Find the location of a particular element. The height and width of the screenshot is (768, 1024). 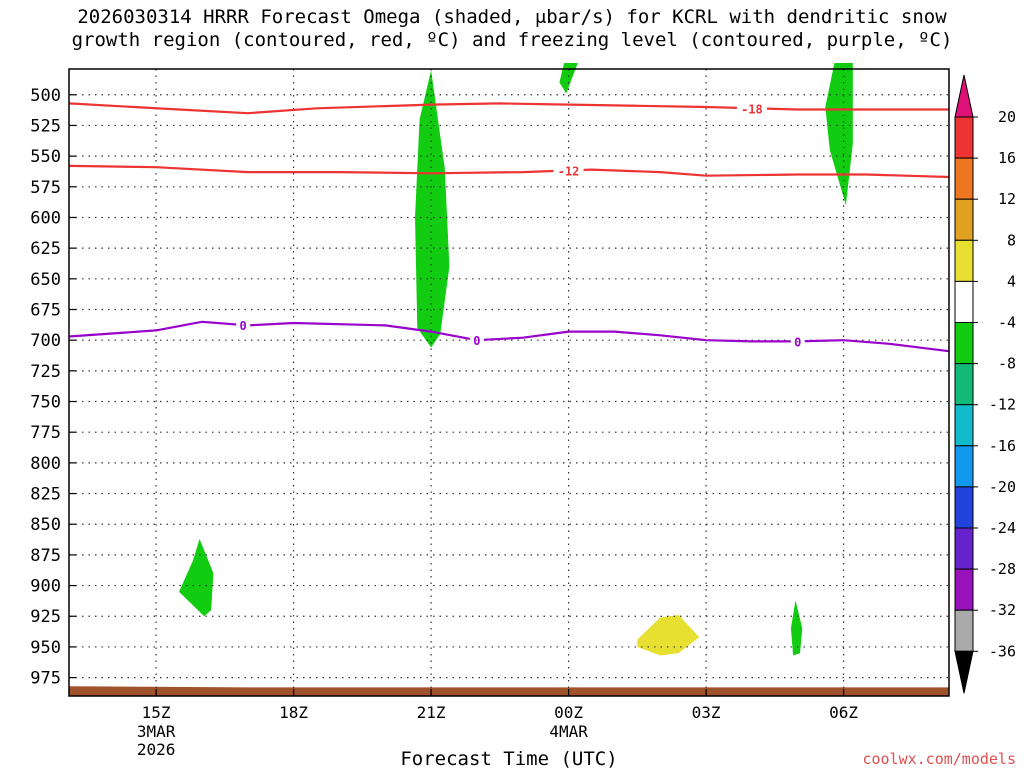

y-tick-label-550: 550 is located at coordinates (45, 157).